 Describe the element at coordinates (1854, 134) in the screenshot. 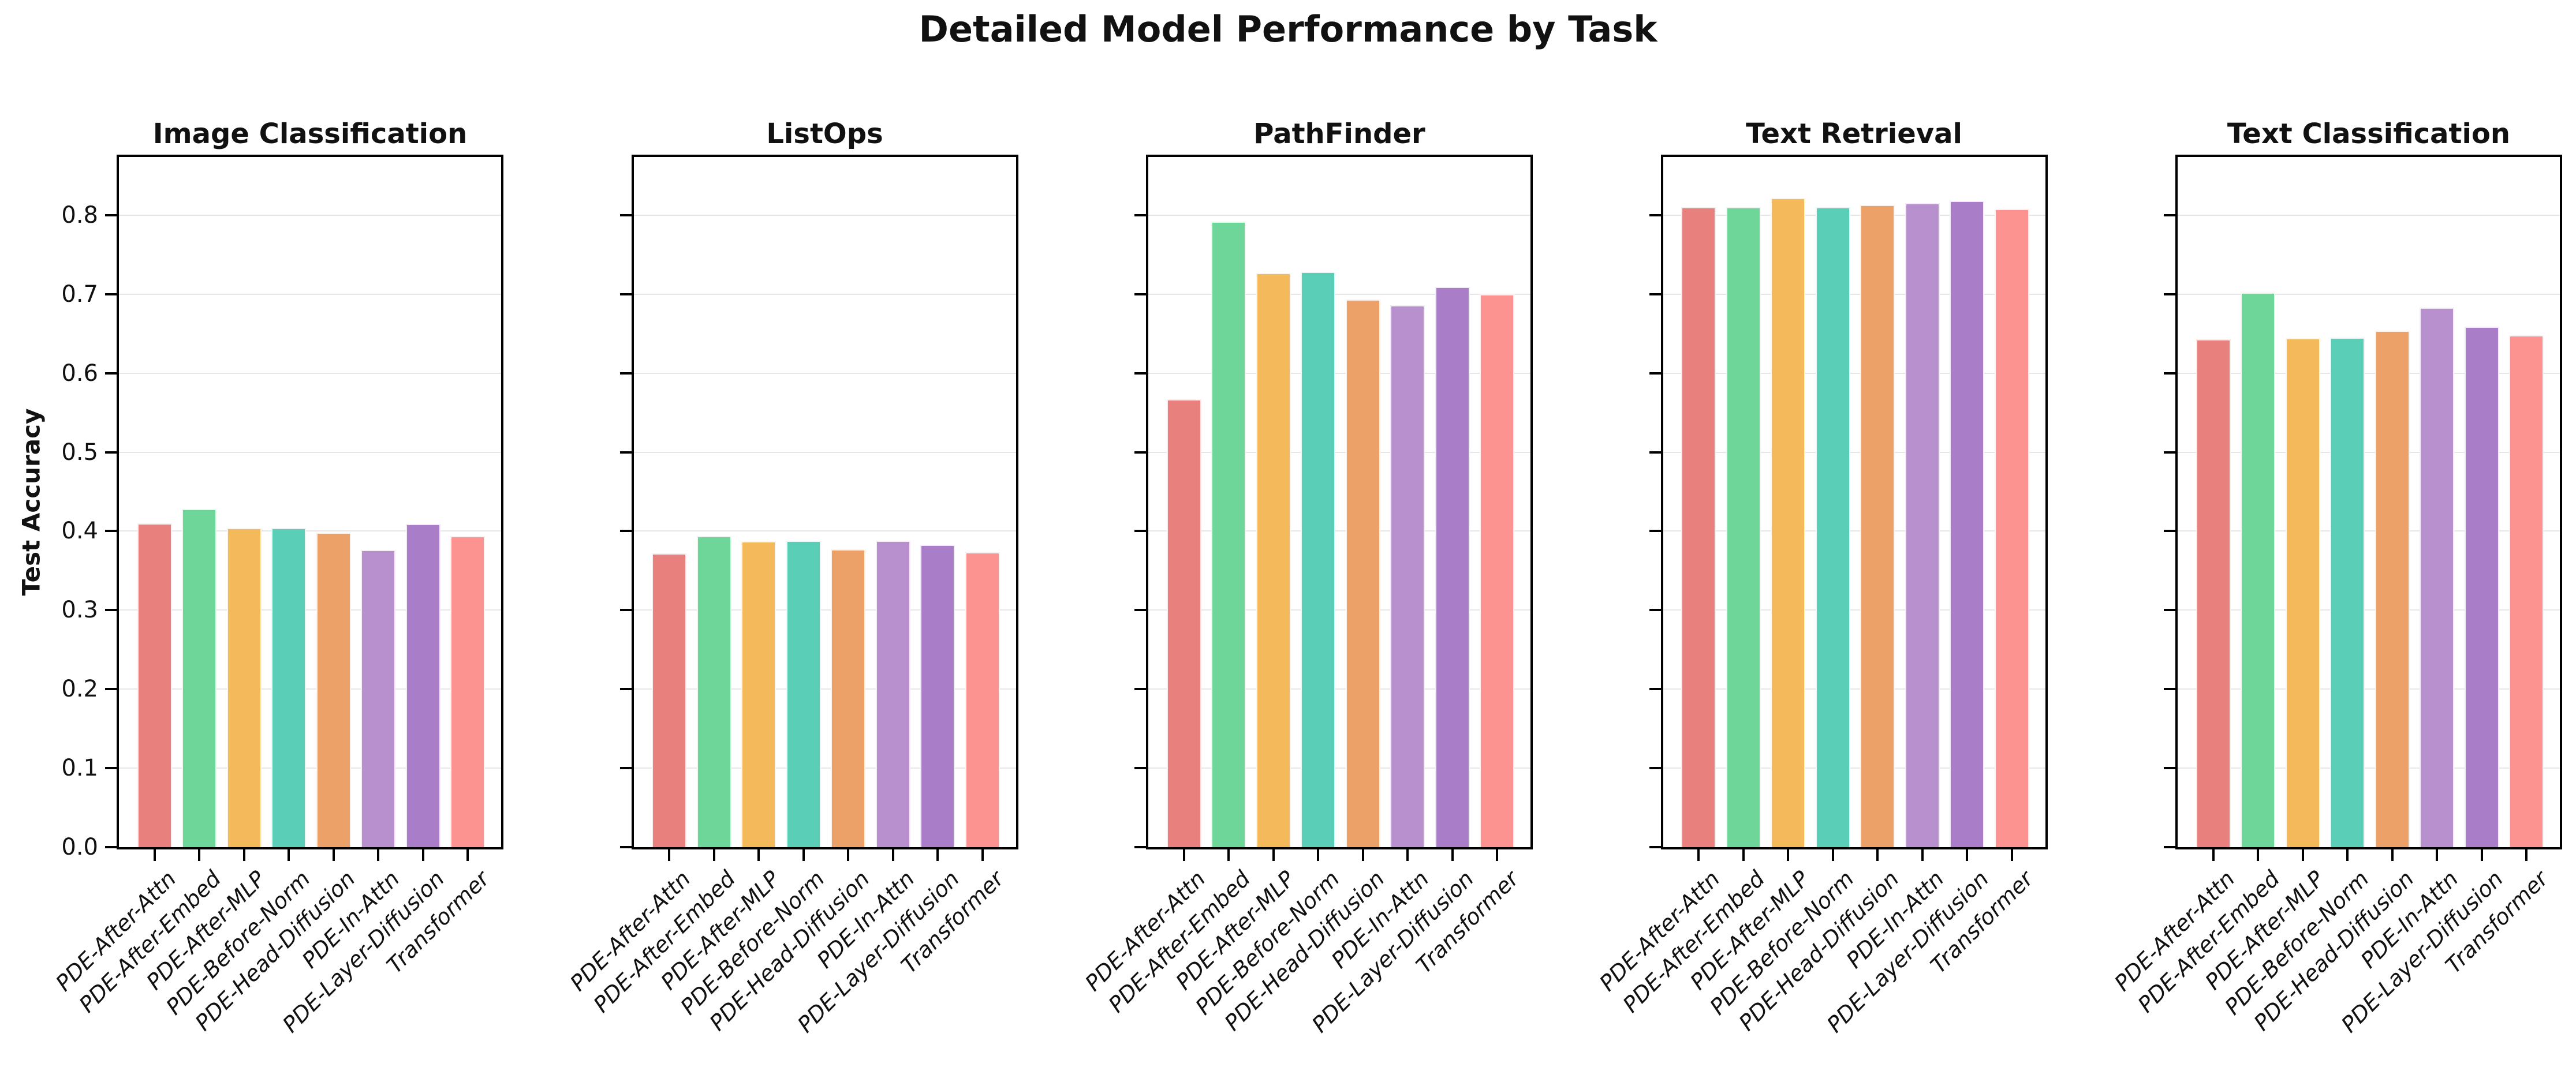

I see `subplot-title-text-retrieval: Text Retrieval` at that location.